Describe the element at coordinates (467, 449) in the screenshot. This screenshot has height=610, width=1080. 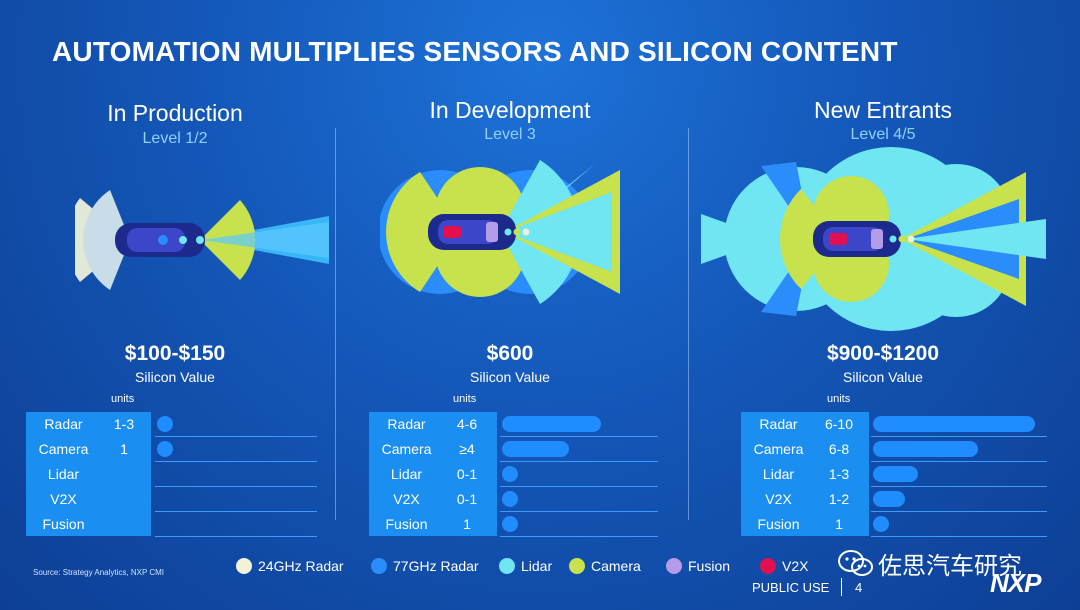
I see `sensor-units: ≥4` at that location.